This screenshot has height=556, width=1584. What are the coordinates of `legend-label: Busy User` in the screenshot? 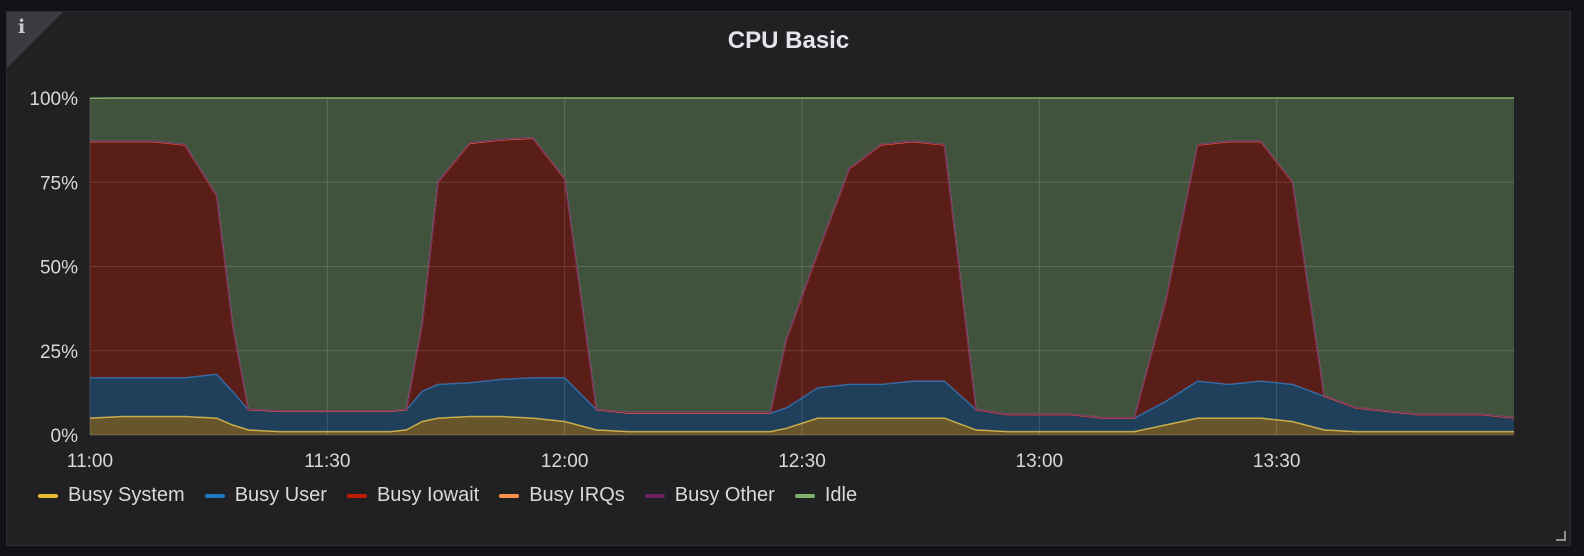 It's located at (280, 495).